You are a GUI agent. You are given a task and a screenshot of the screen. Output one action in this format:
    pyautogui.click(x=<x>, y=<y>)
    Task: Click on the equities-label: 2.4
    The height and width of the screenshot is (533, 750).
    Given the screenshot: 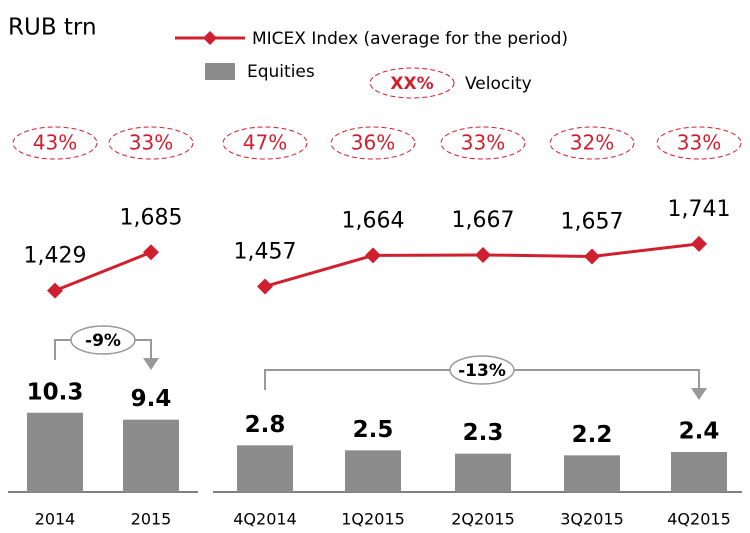 What is the action you would take?
    pyautogui.click(x=699, y=432)
    